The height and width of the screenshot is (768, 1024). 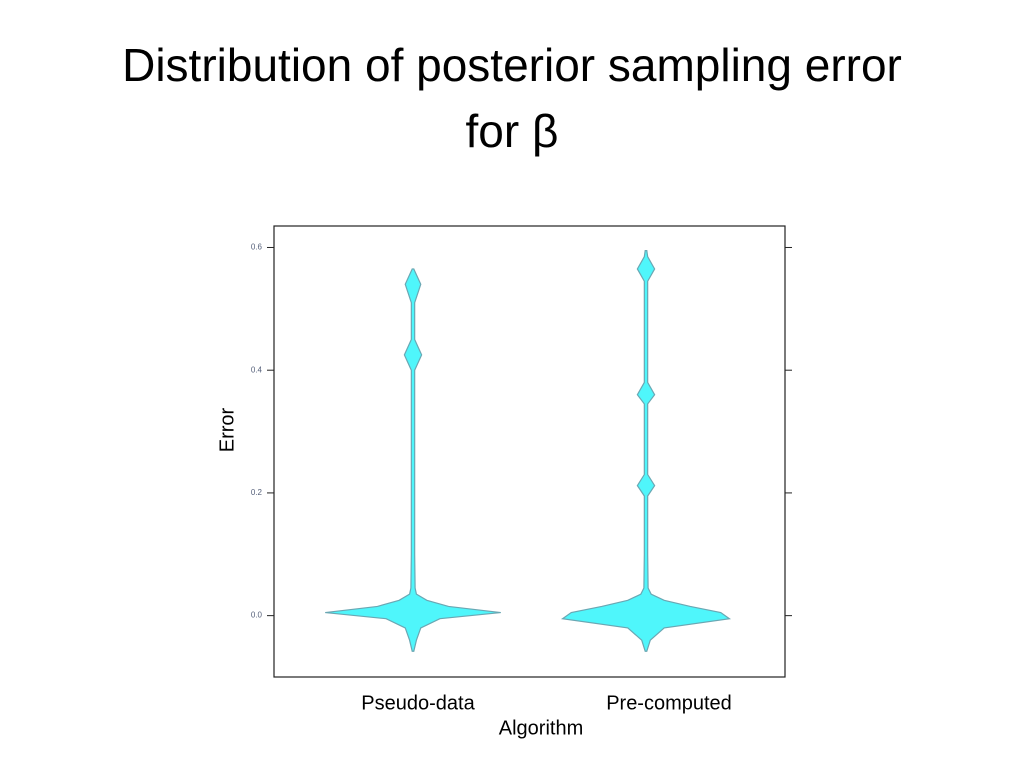 What do you see at coordinates (257, 369) in the screenshot?
I see `y-tick-label: 0.4` at bounding box center [257, 369].